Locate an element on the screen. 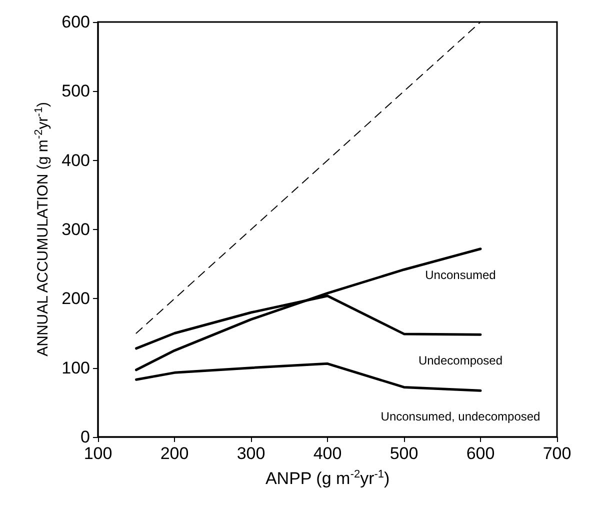  y-tick-label: 500 is located at coordinates (76, 91).